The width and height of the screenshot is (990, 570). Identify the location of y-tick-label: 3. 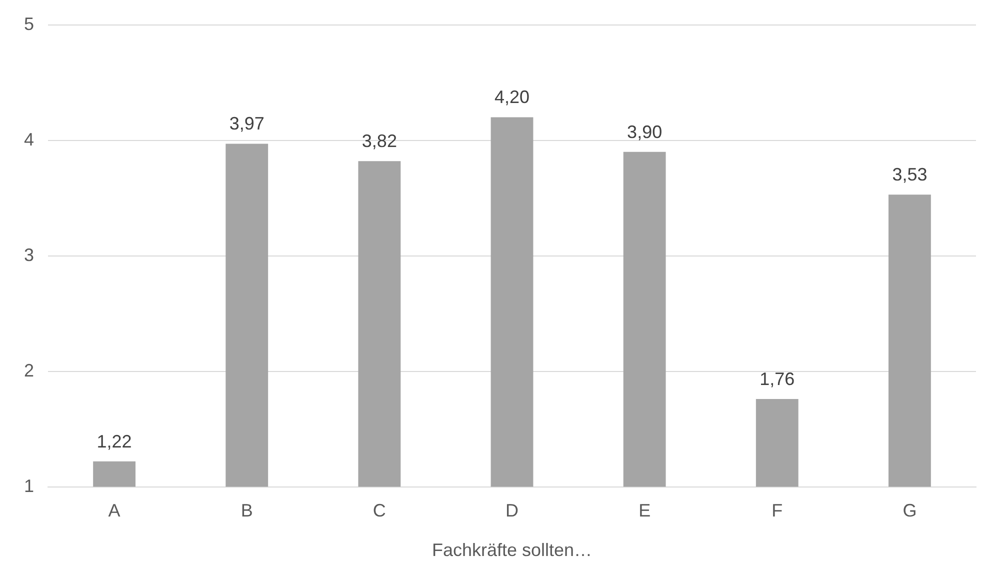
(29, 254).